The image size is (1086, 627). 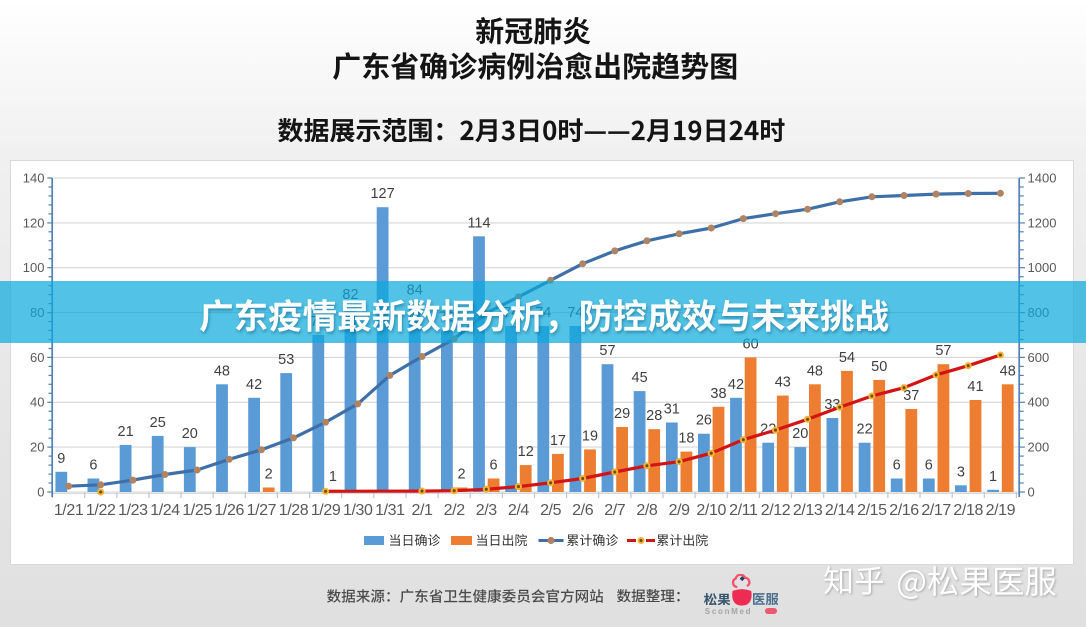 I want to click on svg-text: 2/17, so click(x=936, y=510).